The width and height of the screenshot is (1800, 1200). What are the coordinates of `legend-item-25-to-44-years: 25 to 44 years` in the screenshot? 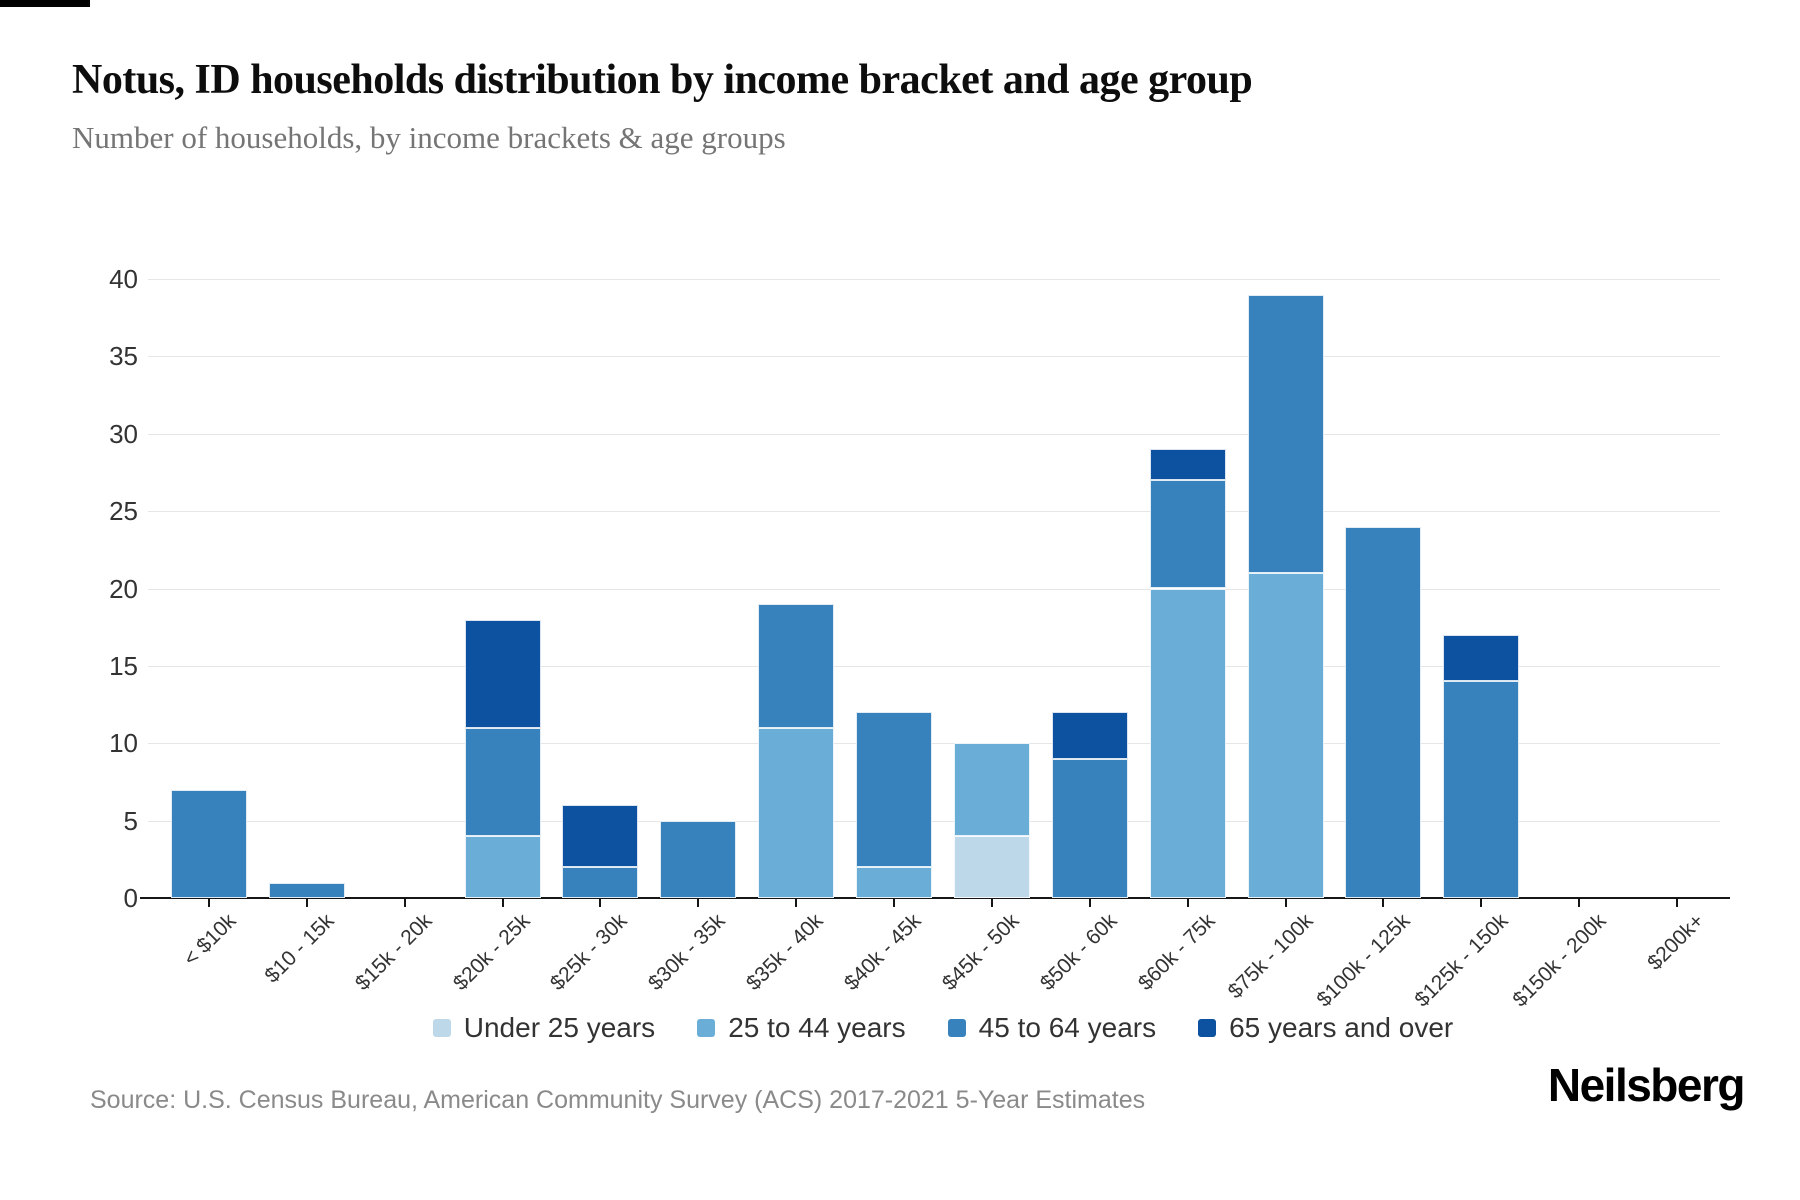 It's located at (801, 1028).